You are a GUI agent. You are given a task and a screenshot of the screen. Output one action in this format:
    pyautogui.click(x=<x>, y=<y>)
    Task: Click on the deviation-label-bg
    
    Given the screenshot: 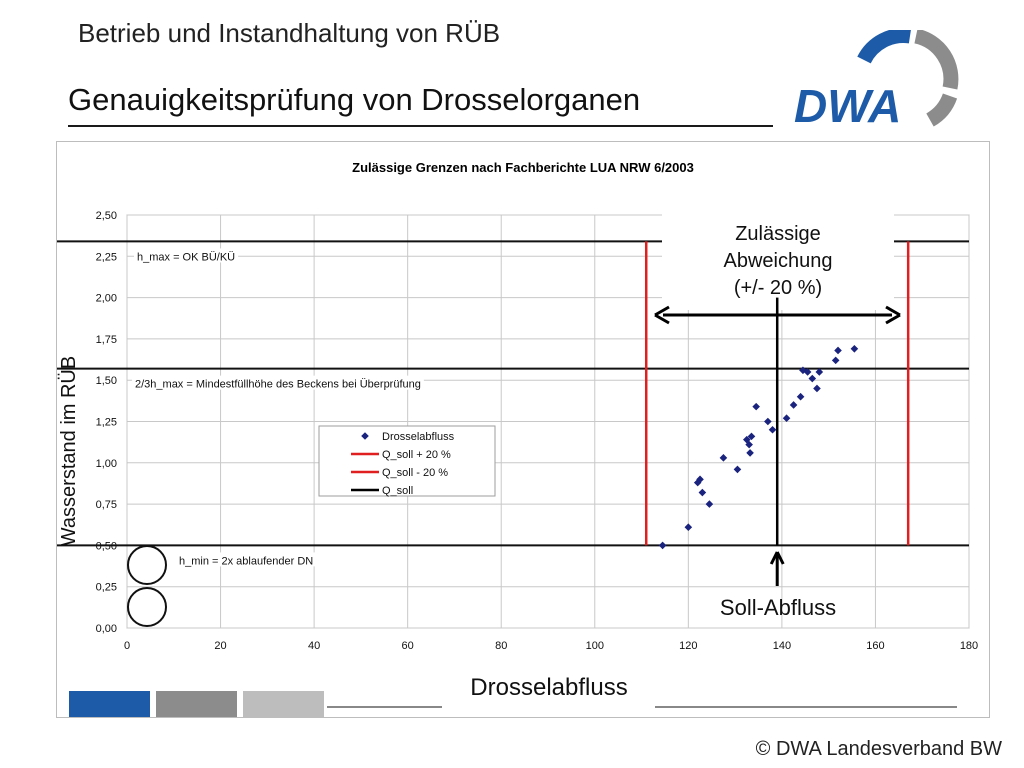 What is the action you would take?
    pyautogui.click(x=778, y=262)
    